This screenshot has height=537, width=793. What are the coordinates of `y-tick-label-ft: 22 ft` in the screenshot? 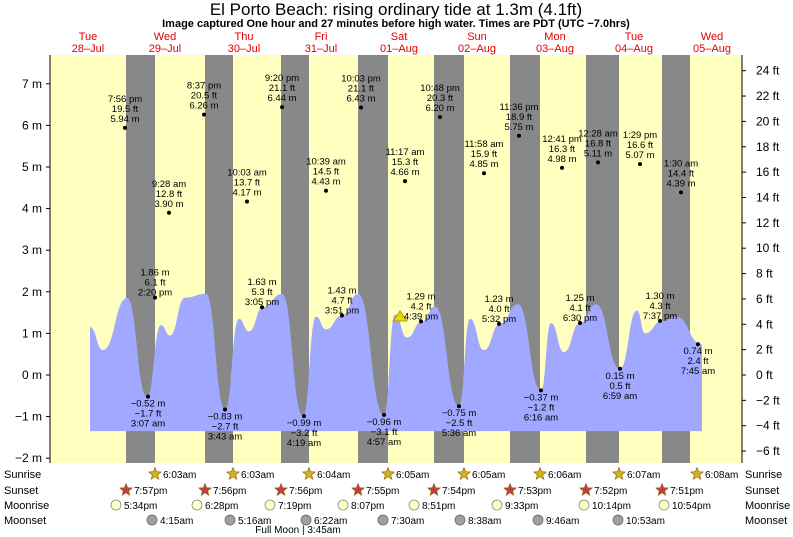 It's located at (768, 96).